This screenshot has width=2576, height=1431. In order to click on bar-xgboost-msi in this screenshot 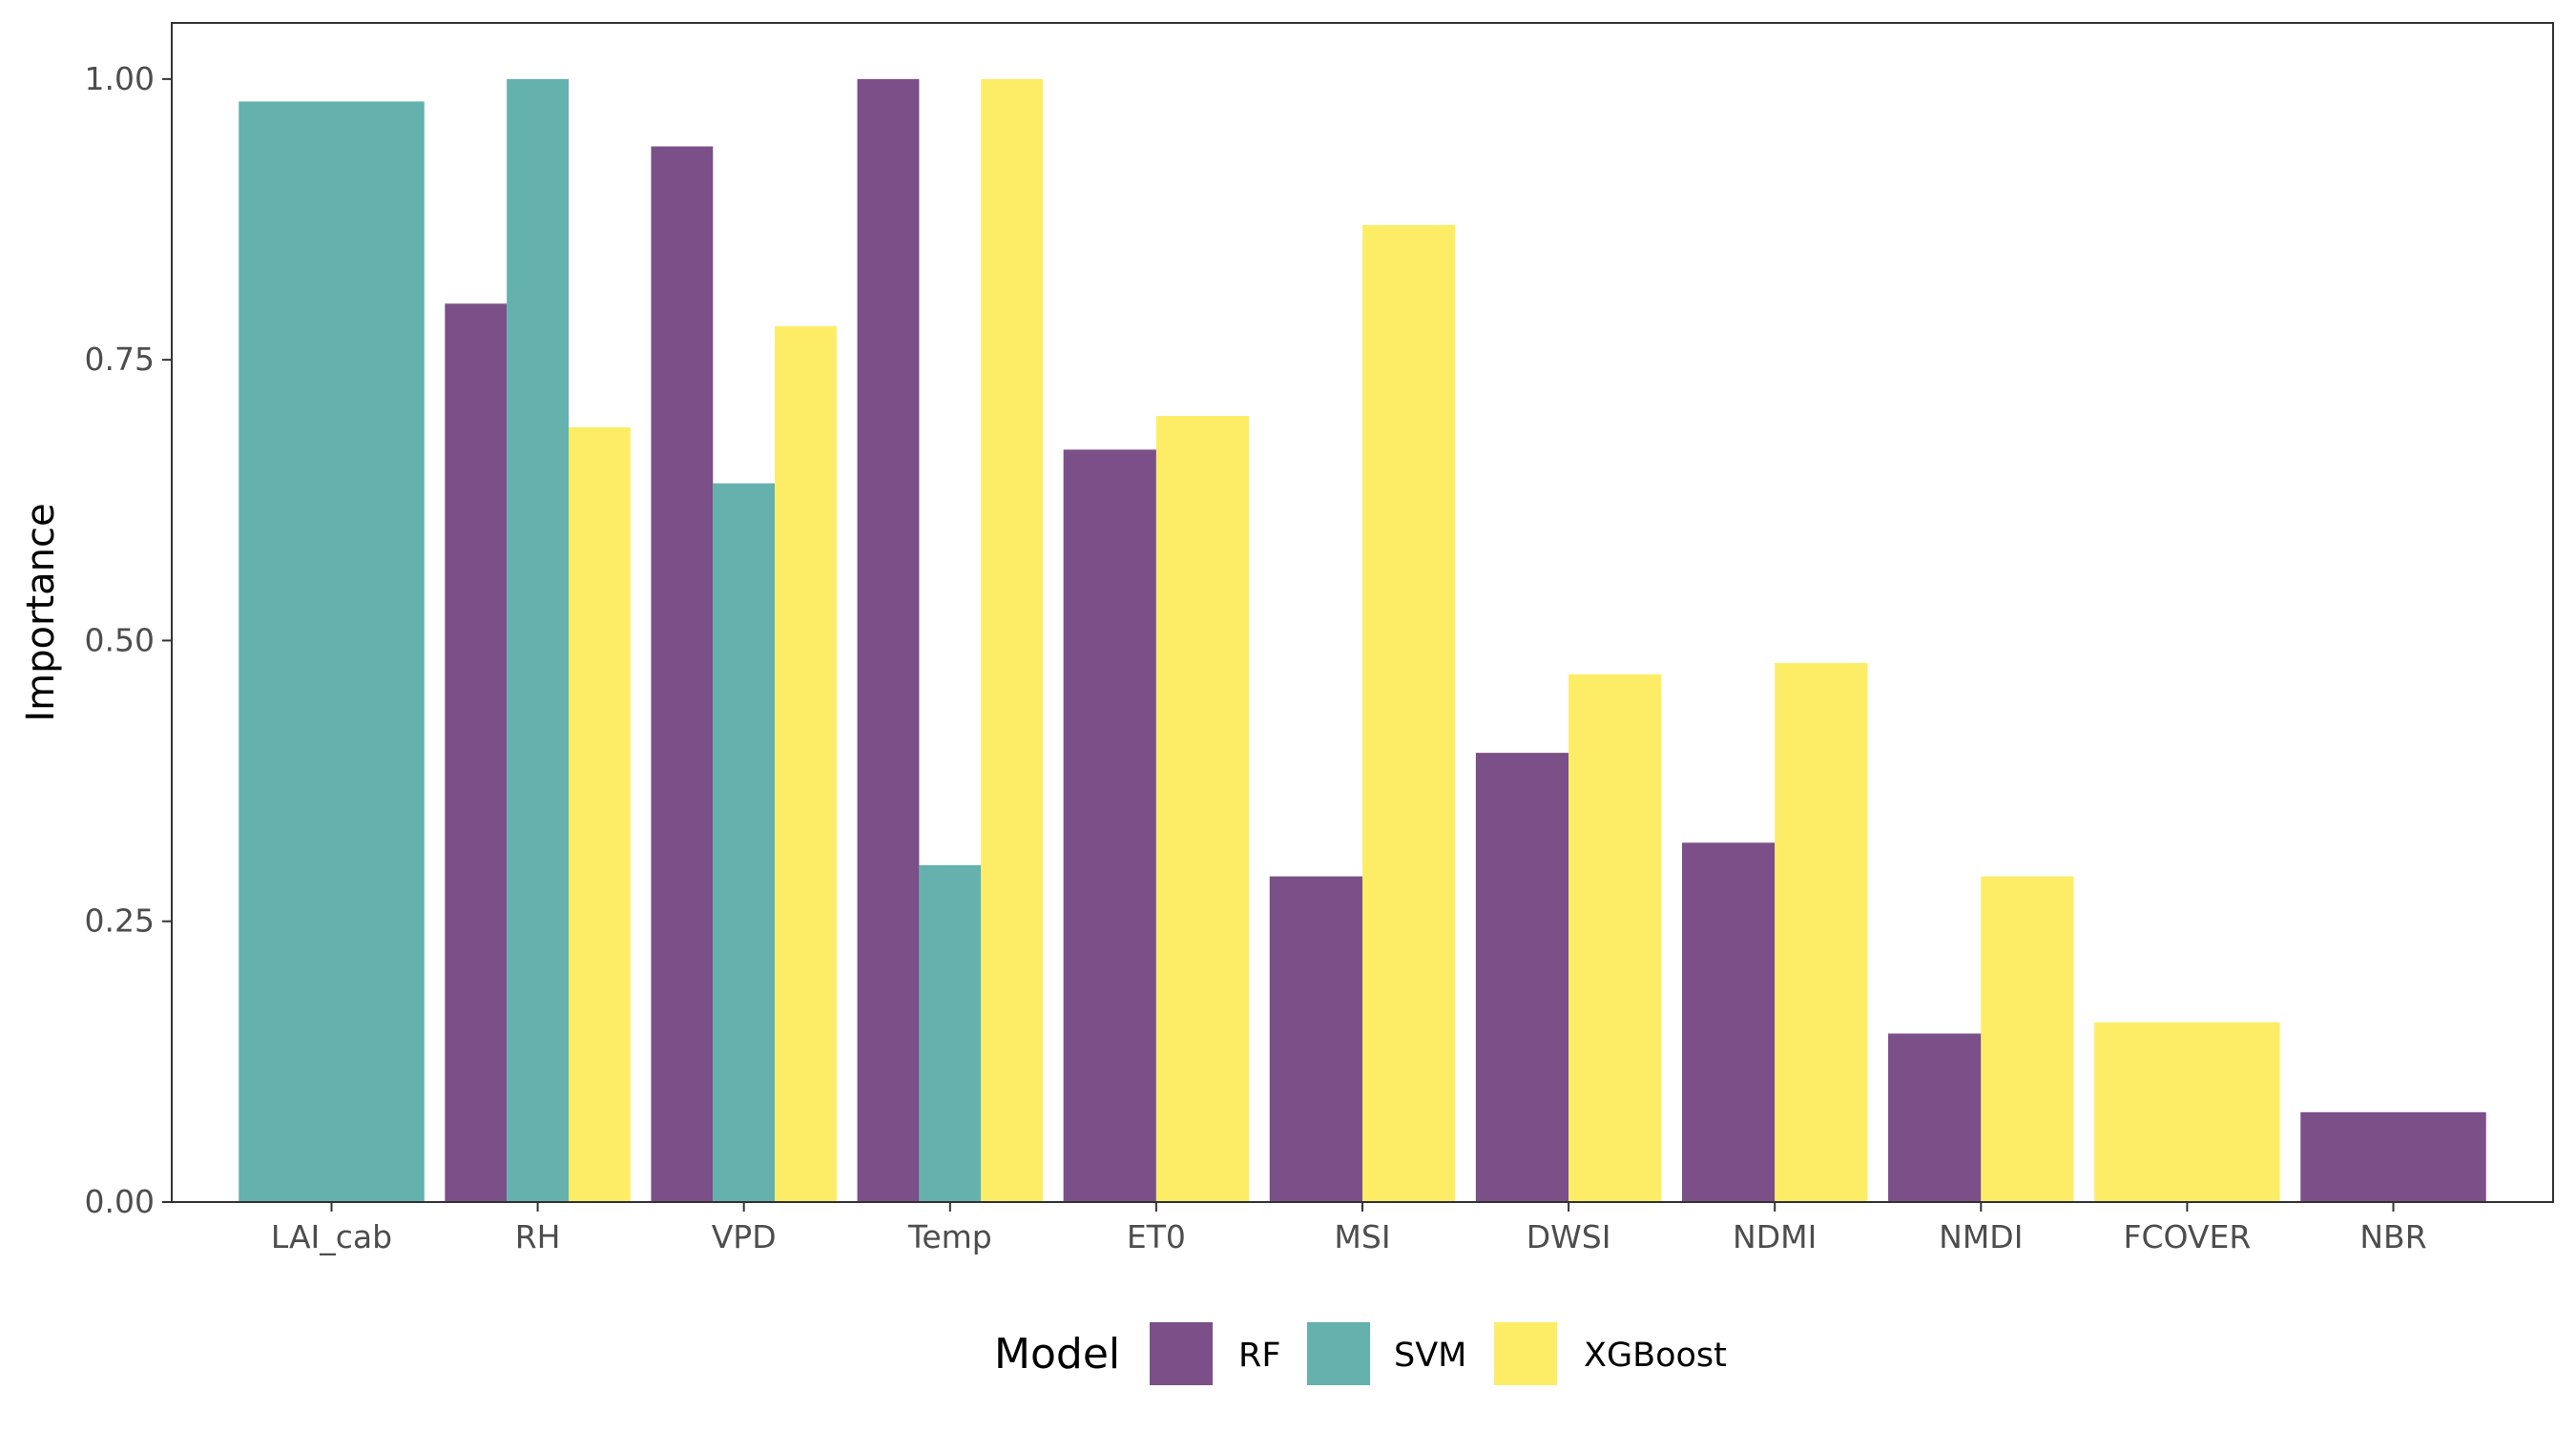, I will do `click(1409, 713)`.